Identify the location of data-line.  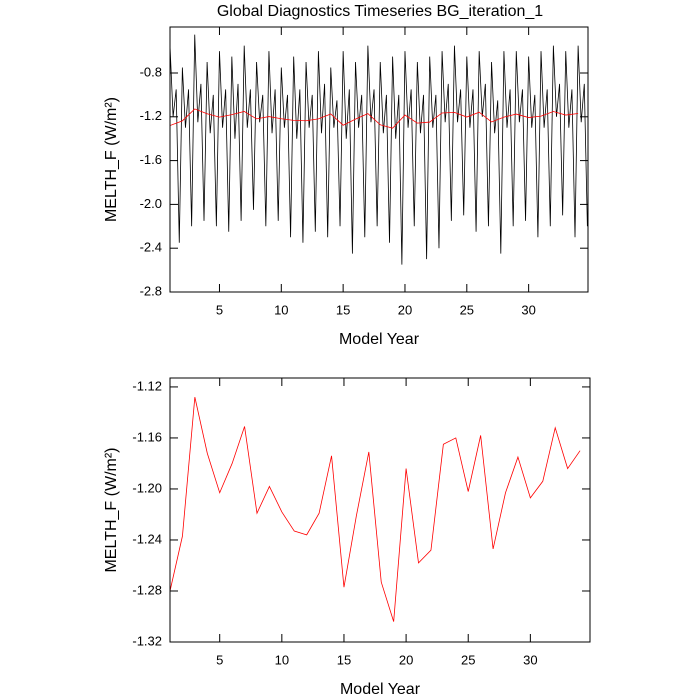
(374, 118).